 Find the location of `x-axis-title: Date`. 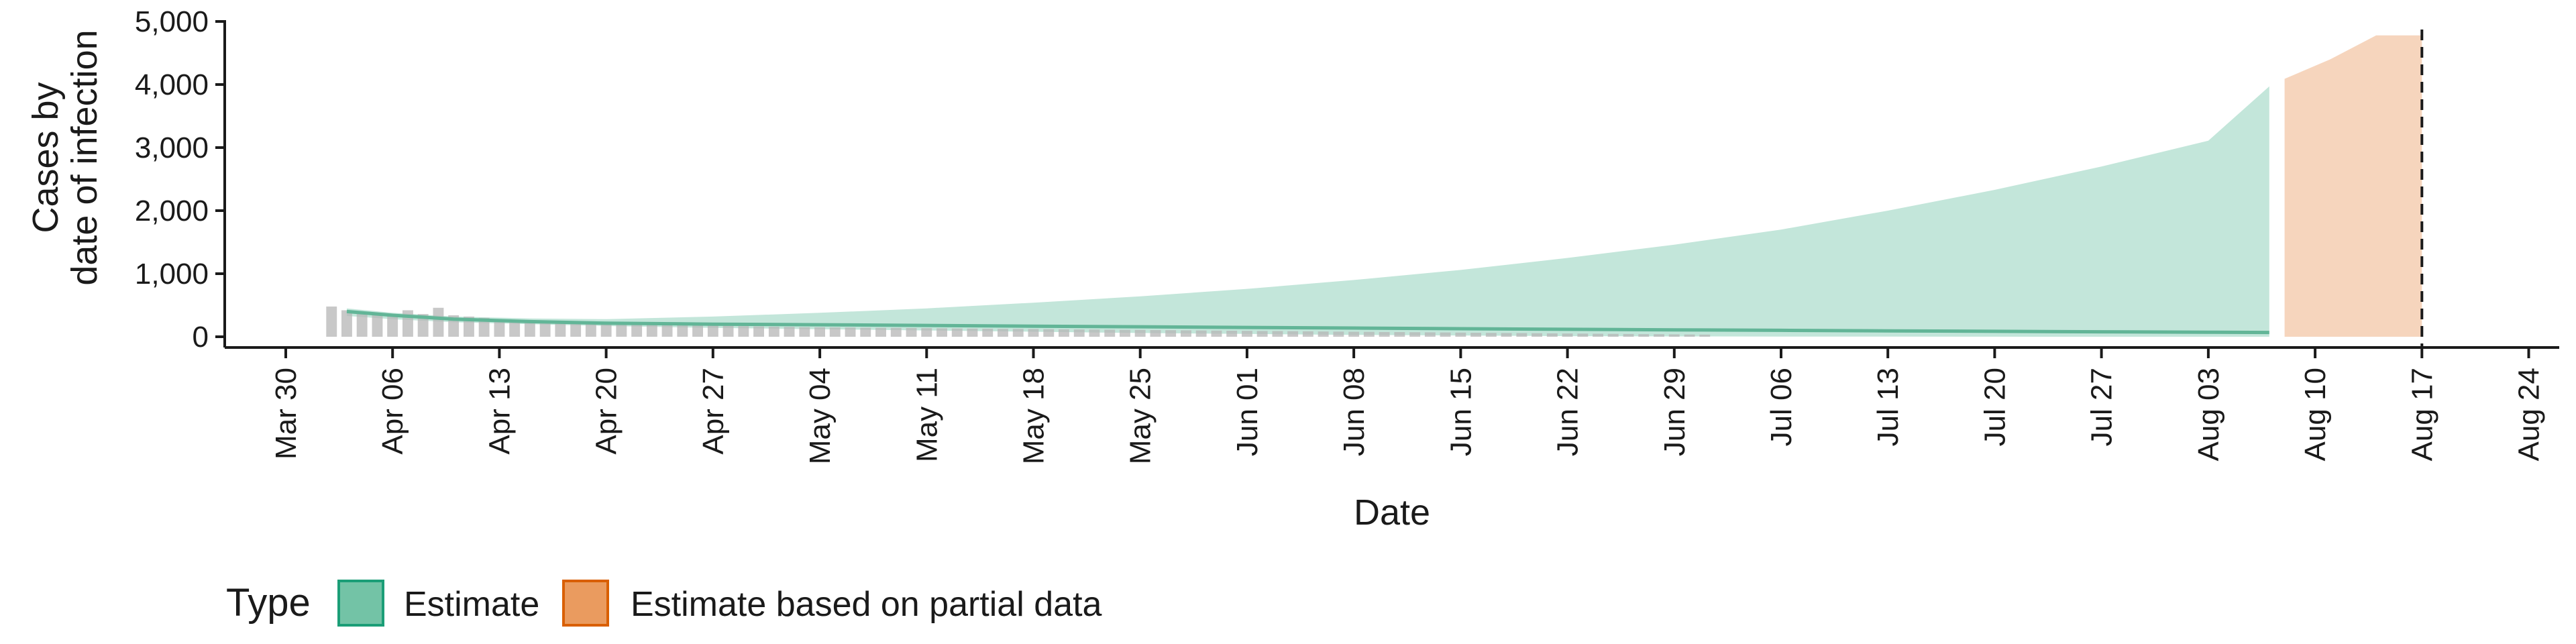

x-axis-title: Date is located at coordinates (1392, 512).